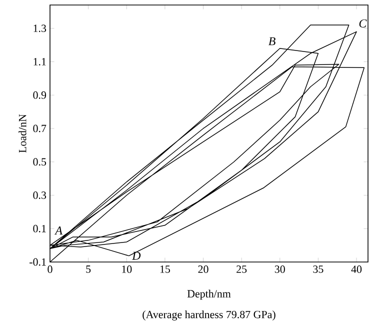 The height and width of the screenshot is (329, 374). What do you see at coordinates (203, 269) in the screenshot?
I see `x-tick-label: 20` at bounding box center [203, 269].